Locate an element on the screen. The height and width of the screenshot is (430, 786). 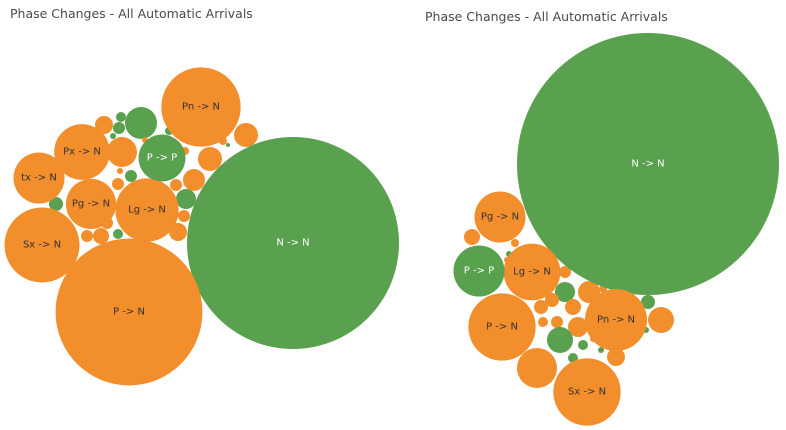
bubble: Px -> N is located at coordinates (82, 152).